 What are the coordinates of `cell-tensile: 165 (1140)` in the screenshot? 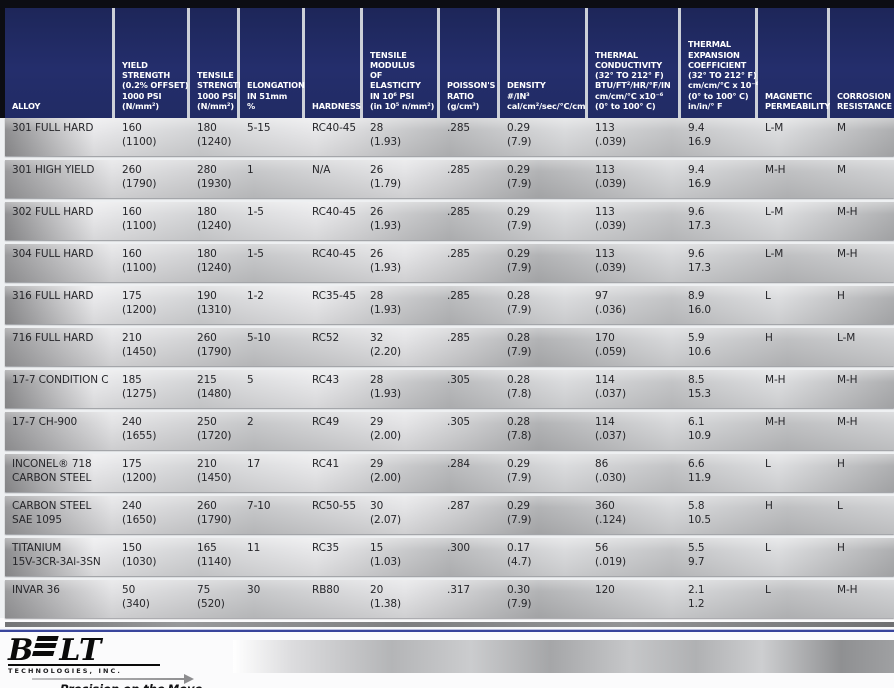 It's located at (215, 557).